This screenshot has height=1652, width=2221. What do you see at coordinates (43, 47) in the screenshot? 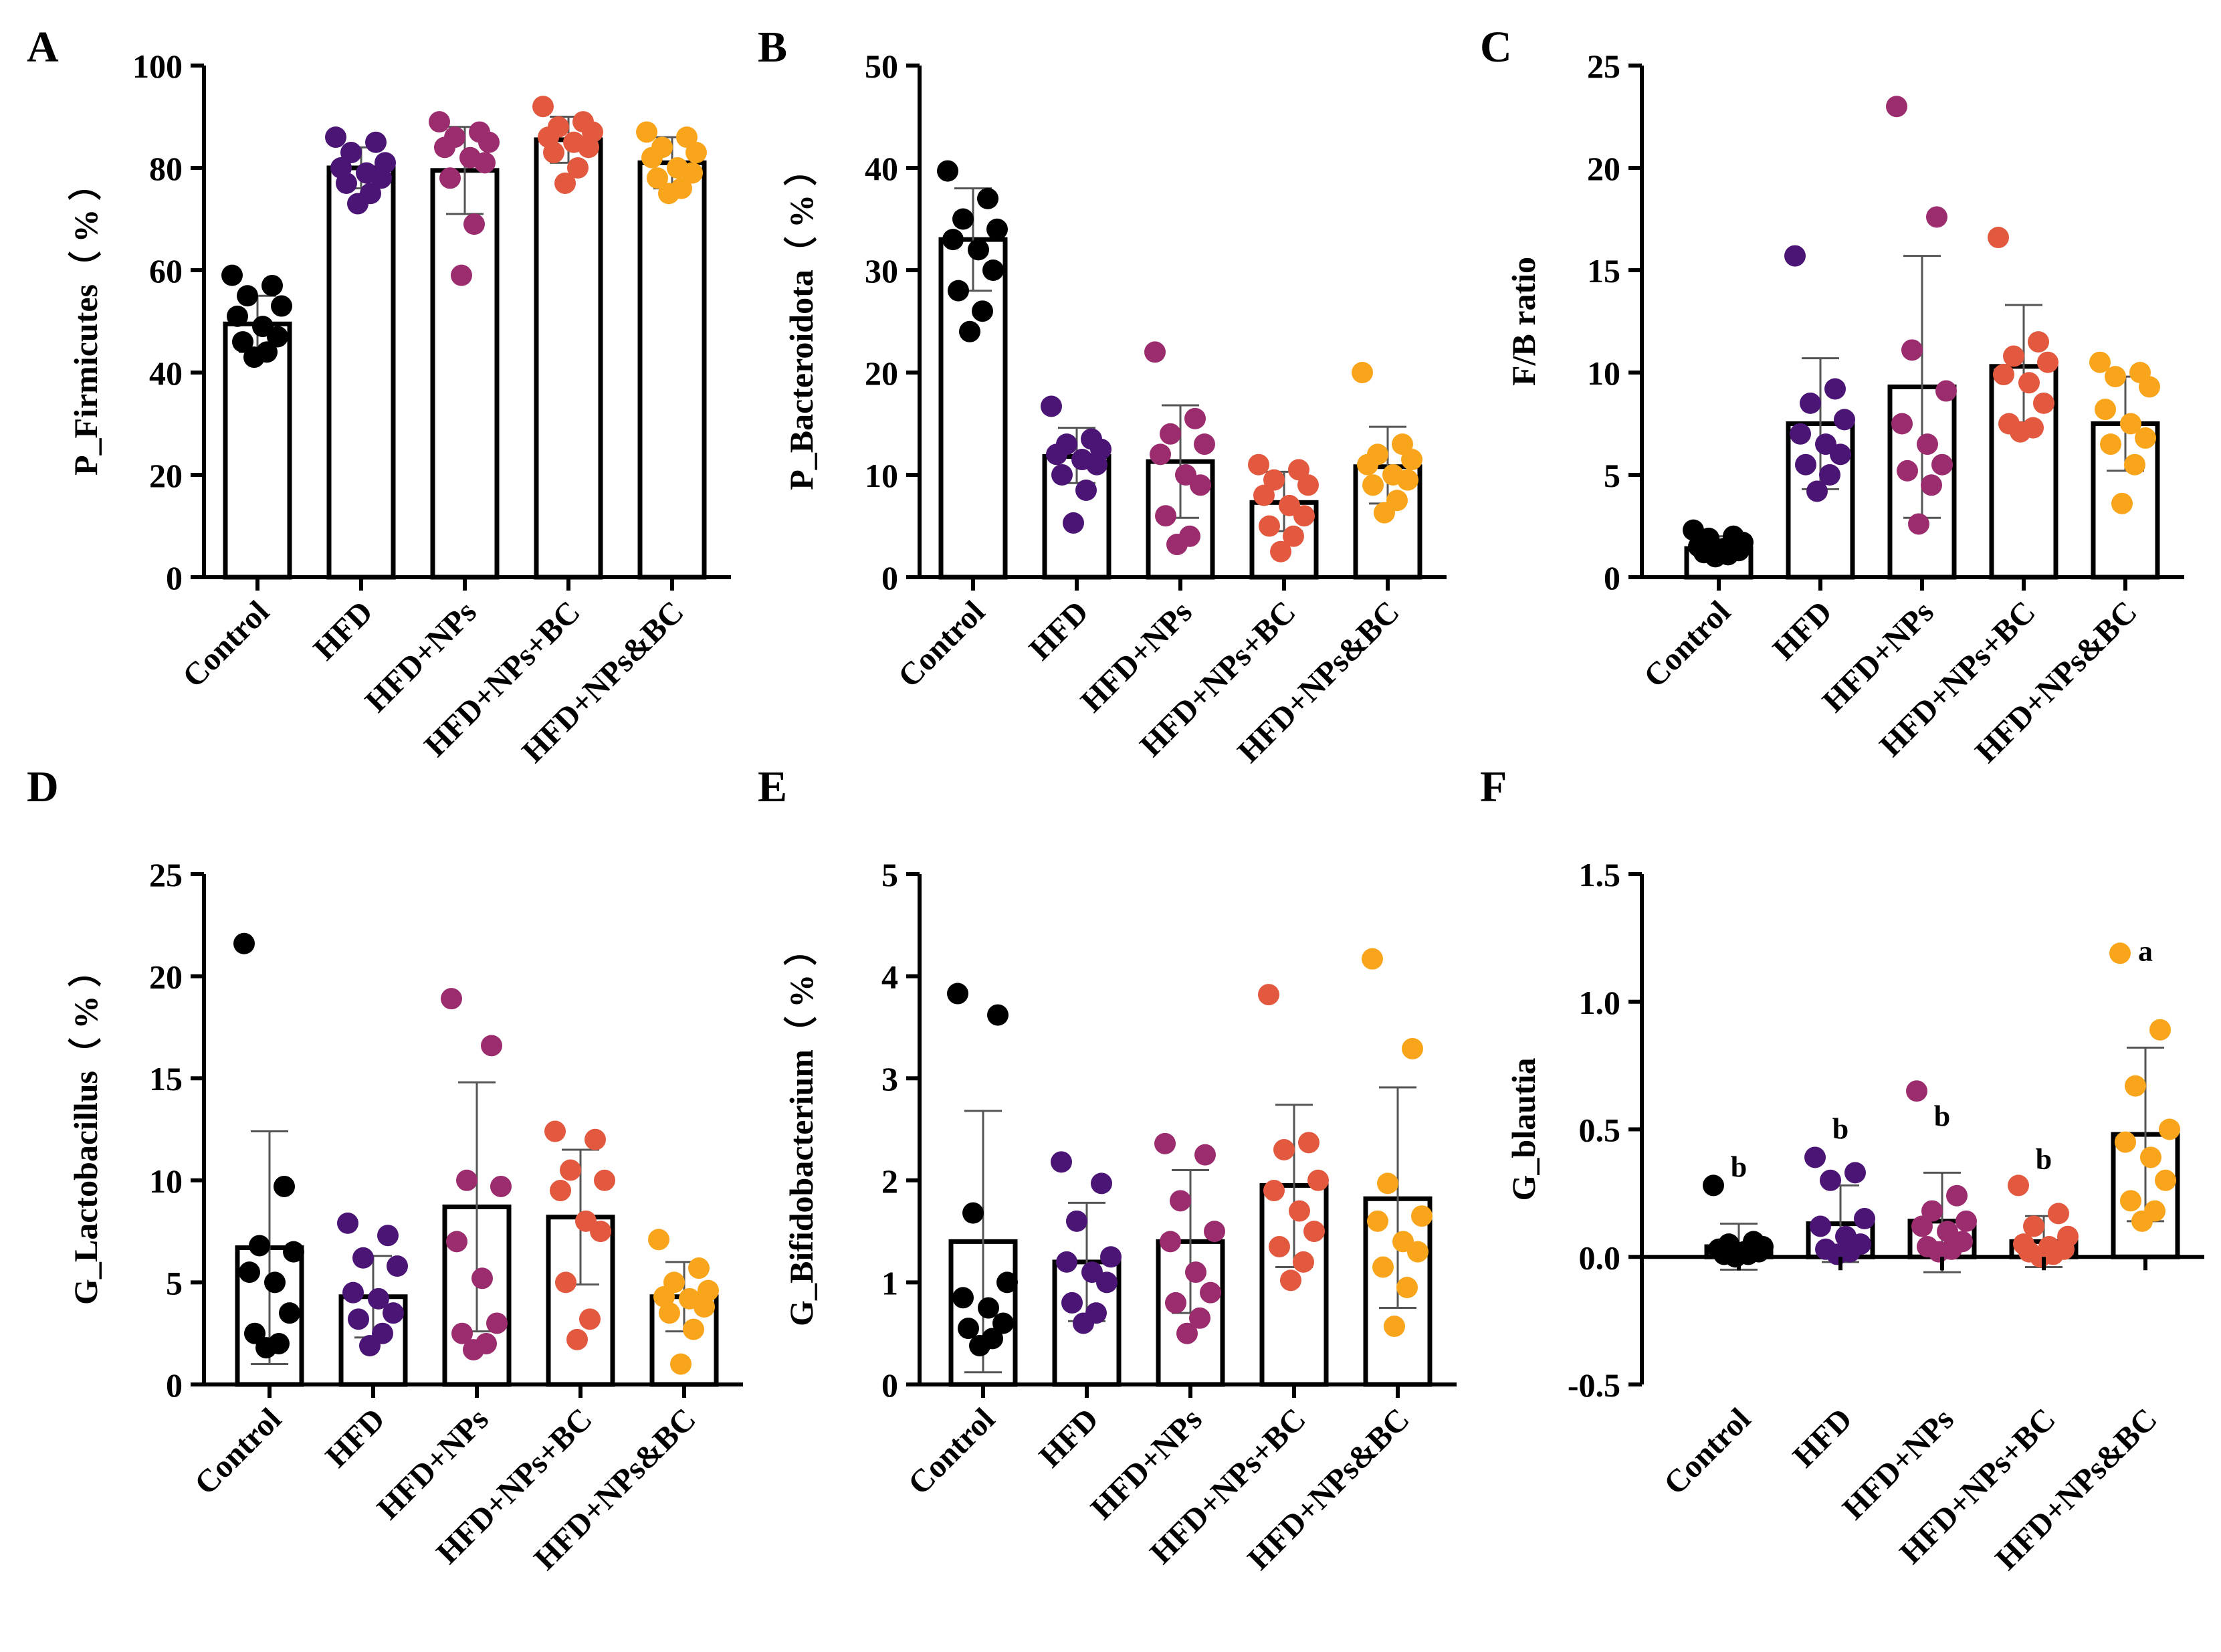
I see `panel-letter: A` at bounding box center [43, 47].